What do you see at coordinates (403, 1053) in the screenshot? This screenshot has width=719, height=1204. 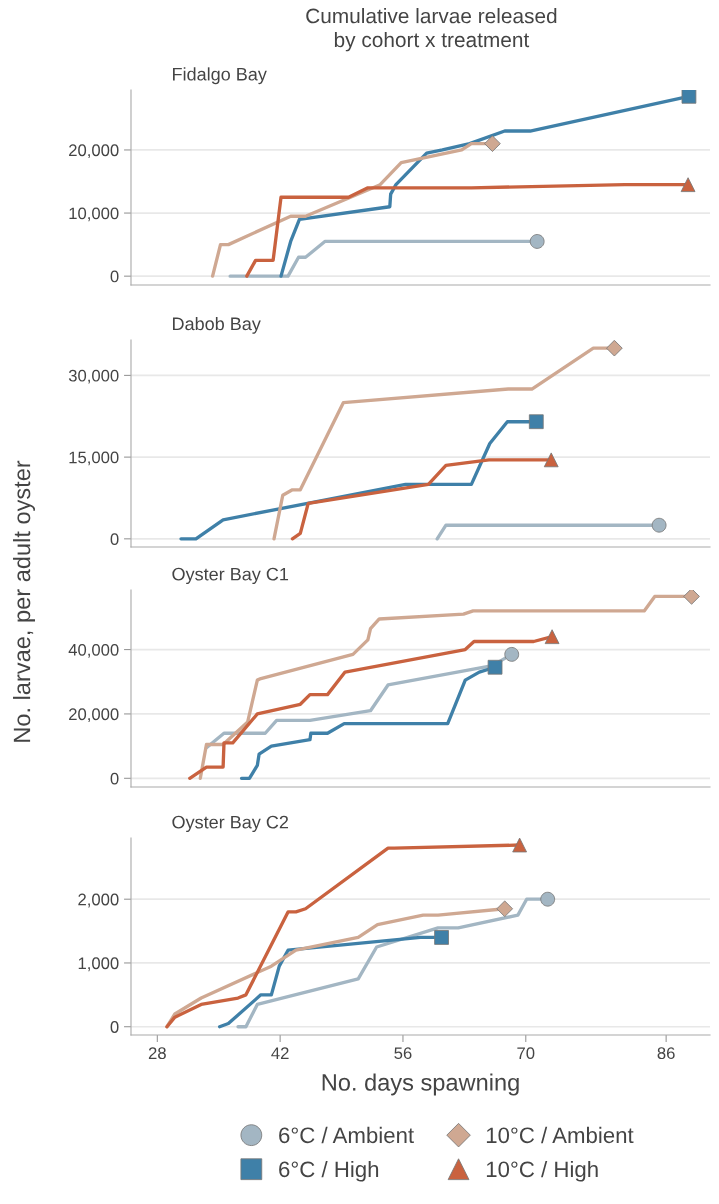 I see `x-tick-label: 56` at bounding box center [403, 1053].